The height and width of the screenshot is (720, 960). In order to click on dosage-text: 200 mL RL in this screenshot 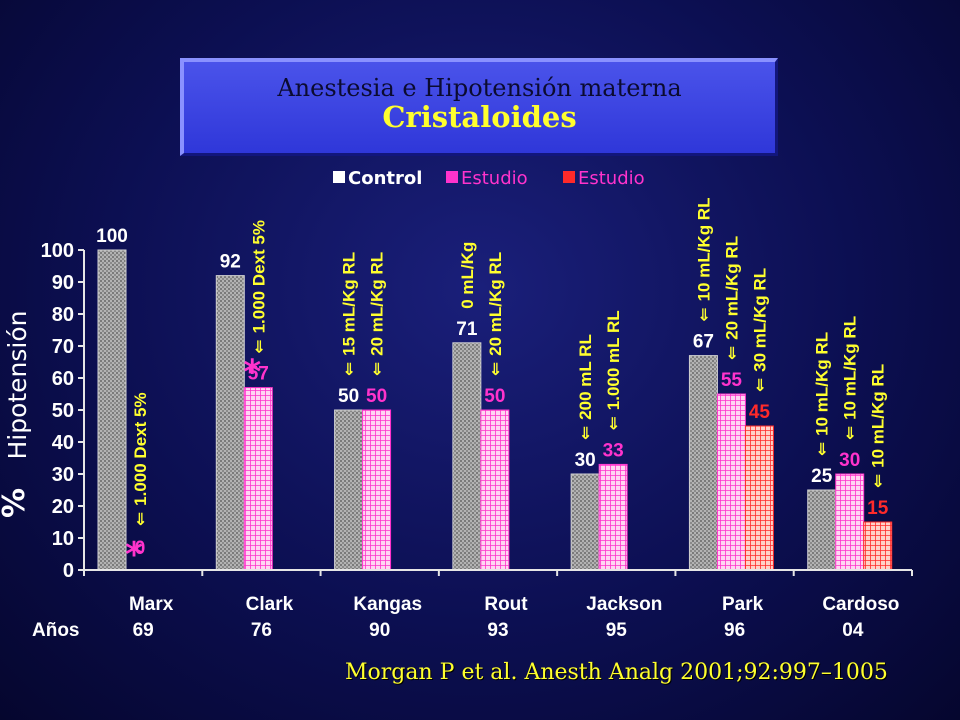, I will do `click(585, 377)`.